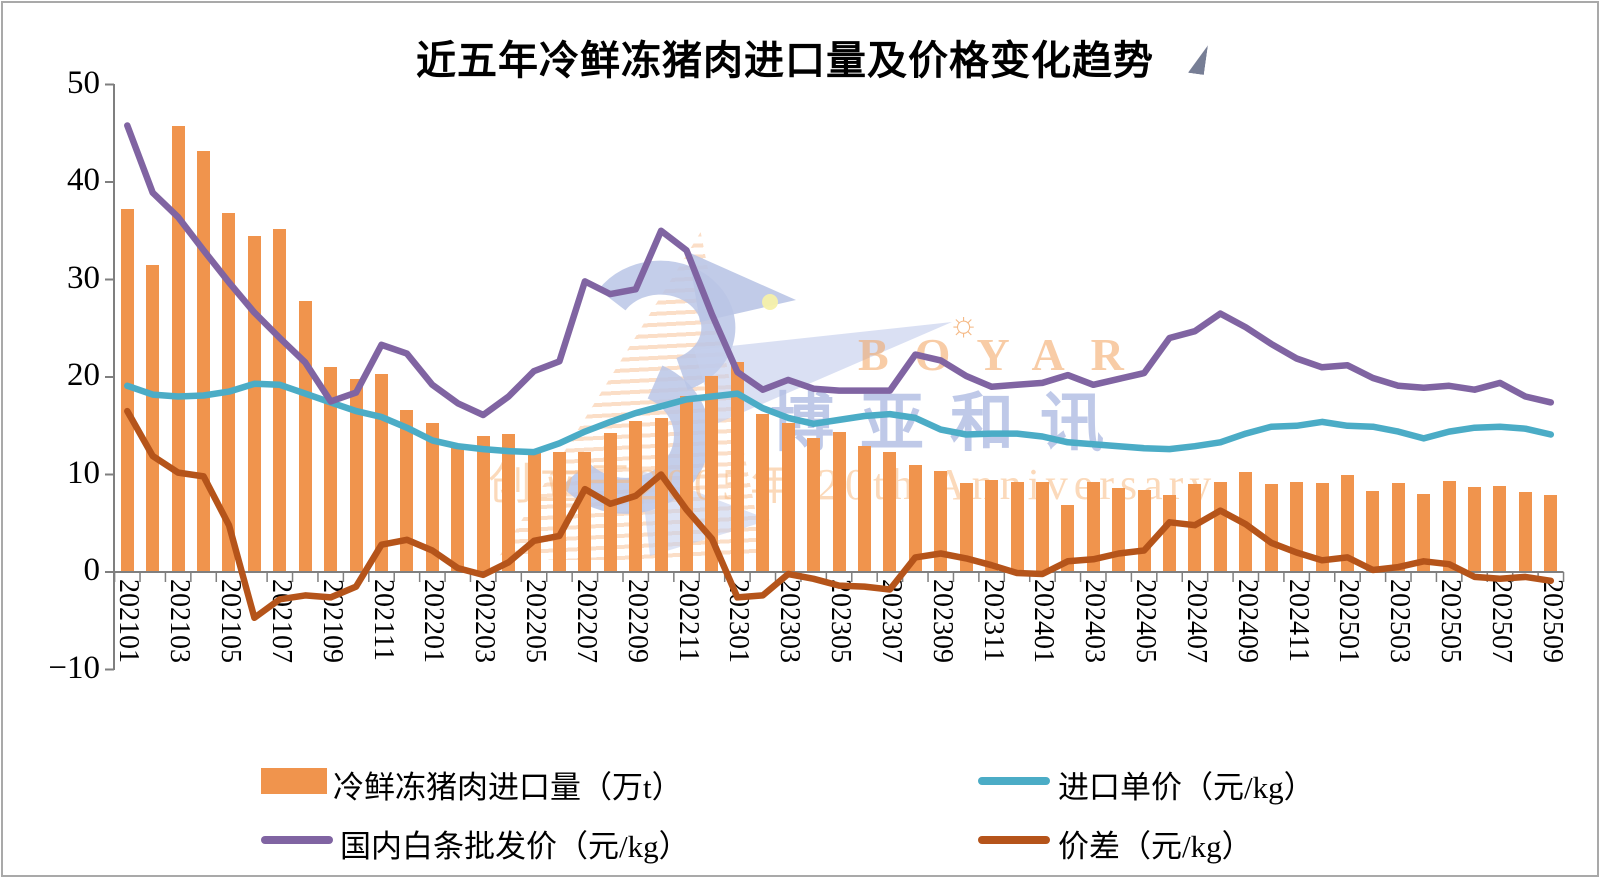 This screenshot has width=1600, height=878. Describe the element at coordinates (83, 472) in the screenshot. I see `y-axis-label-10: 10` at that location.